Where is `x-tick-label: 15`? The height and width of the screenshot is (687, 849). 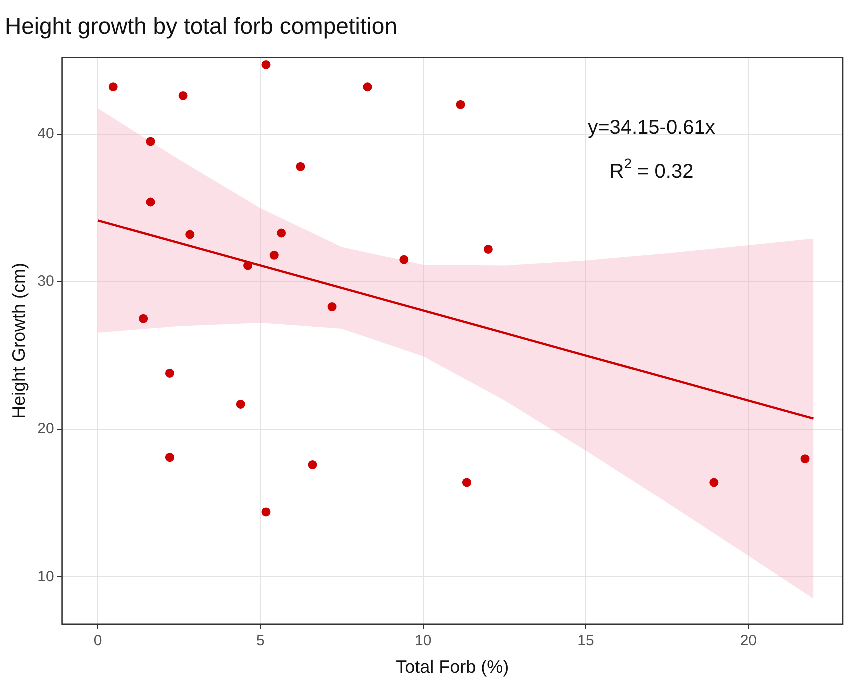 x-tick-label: 15 is located at coordinates (586, 641).